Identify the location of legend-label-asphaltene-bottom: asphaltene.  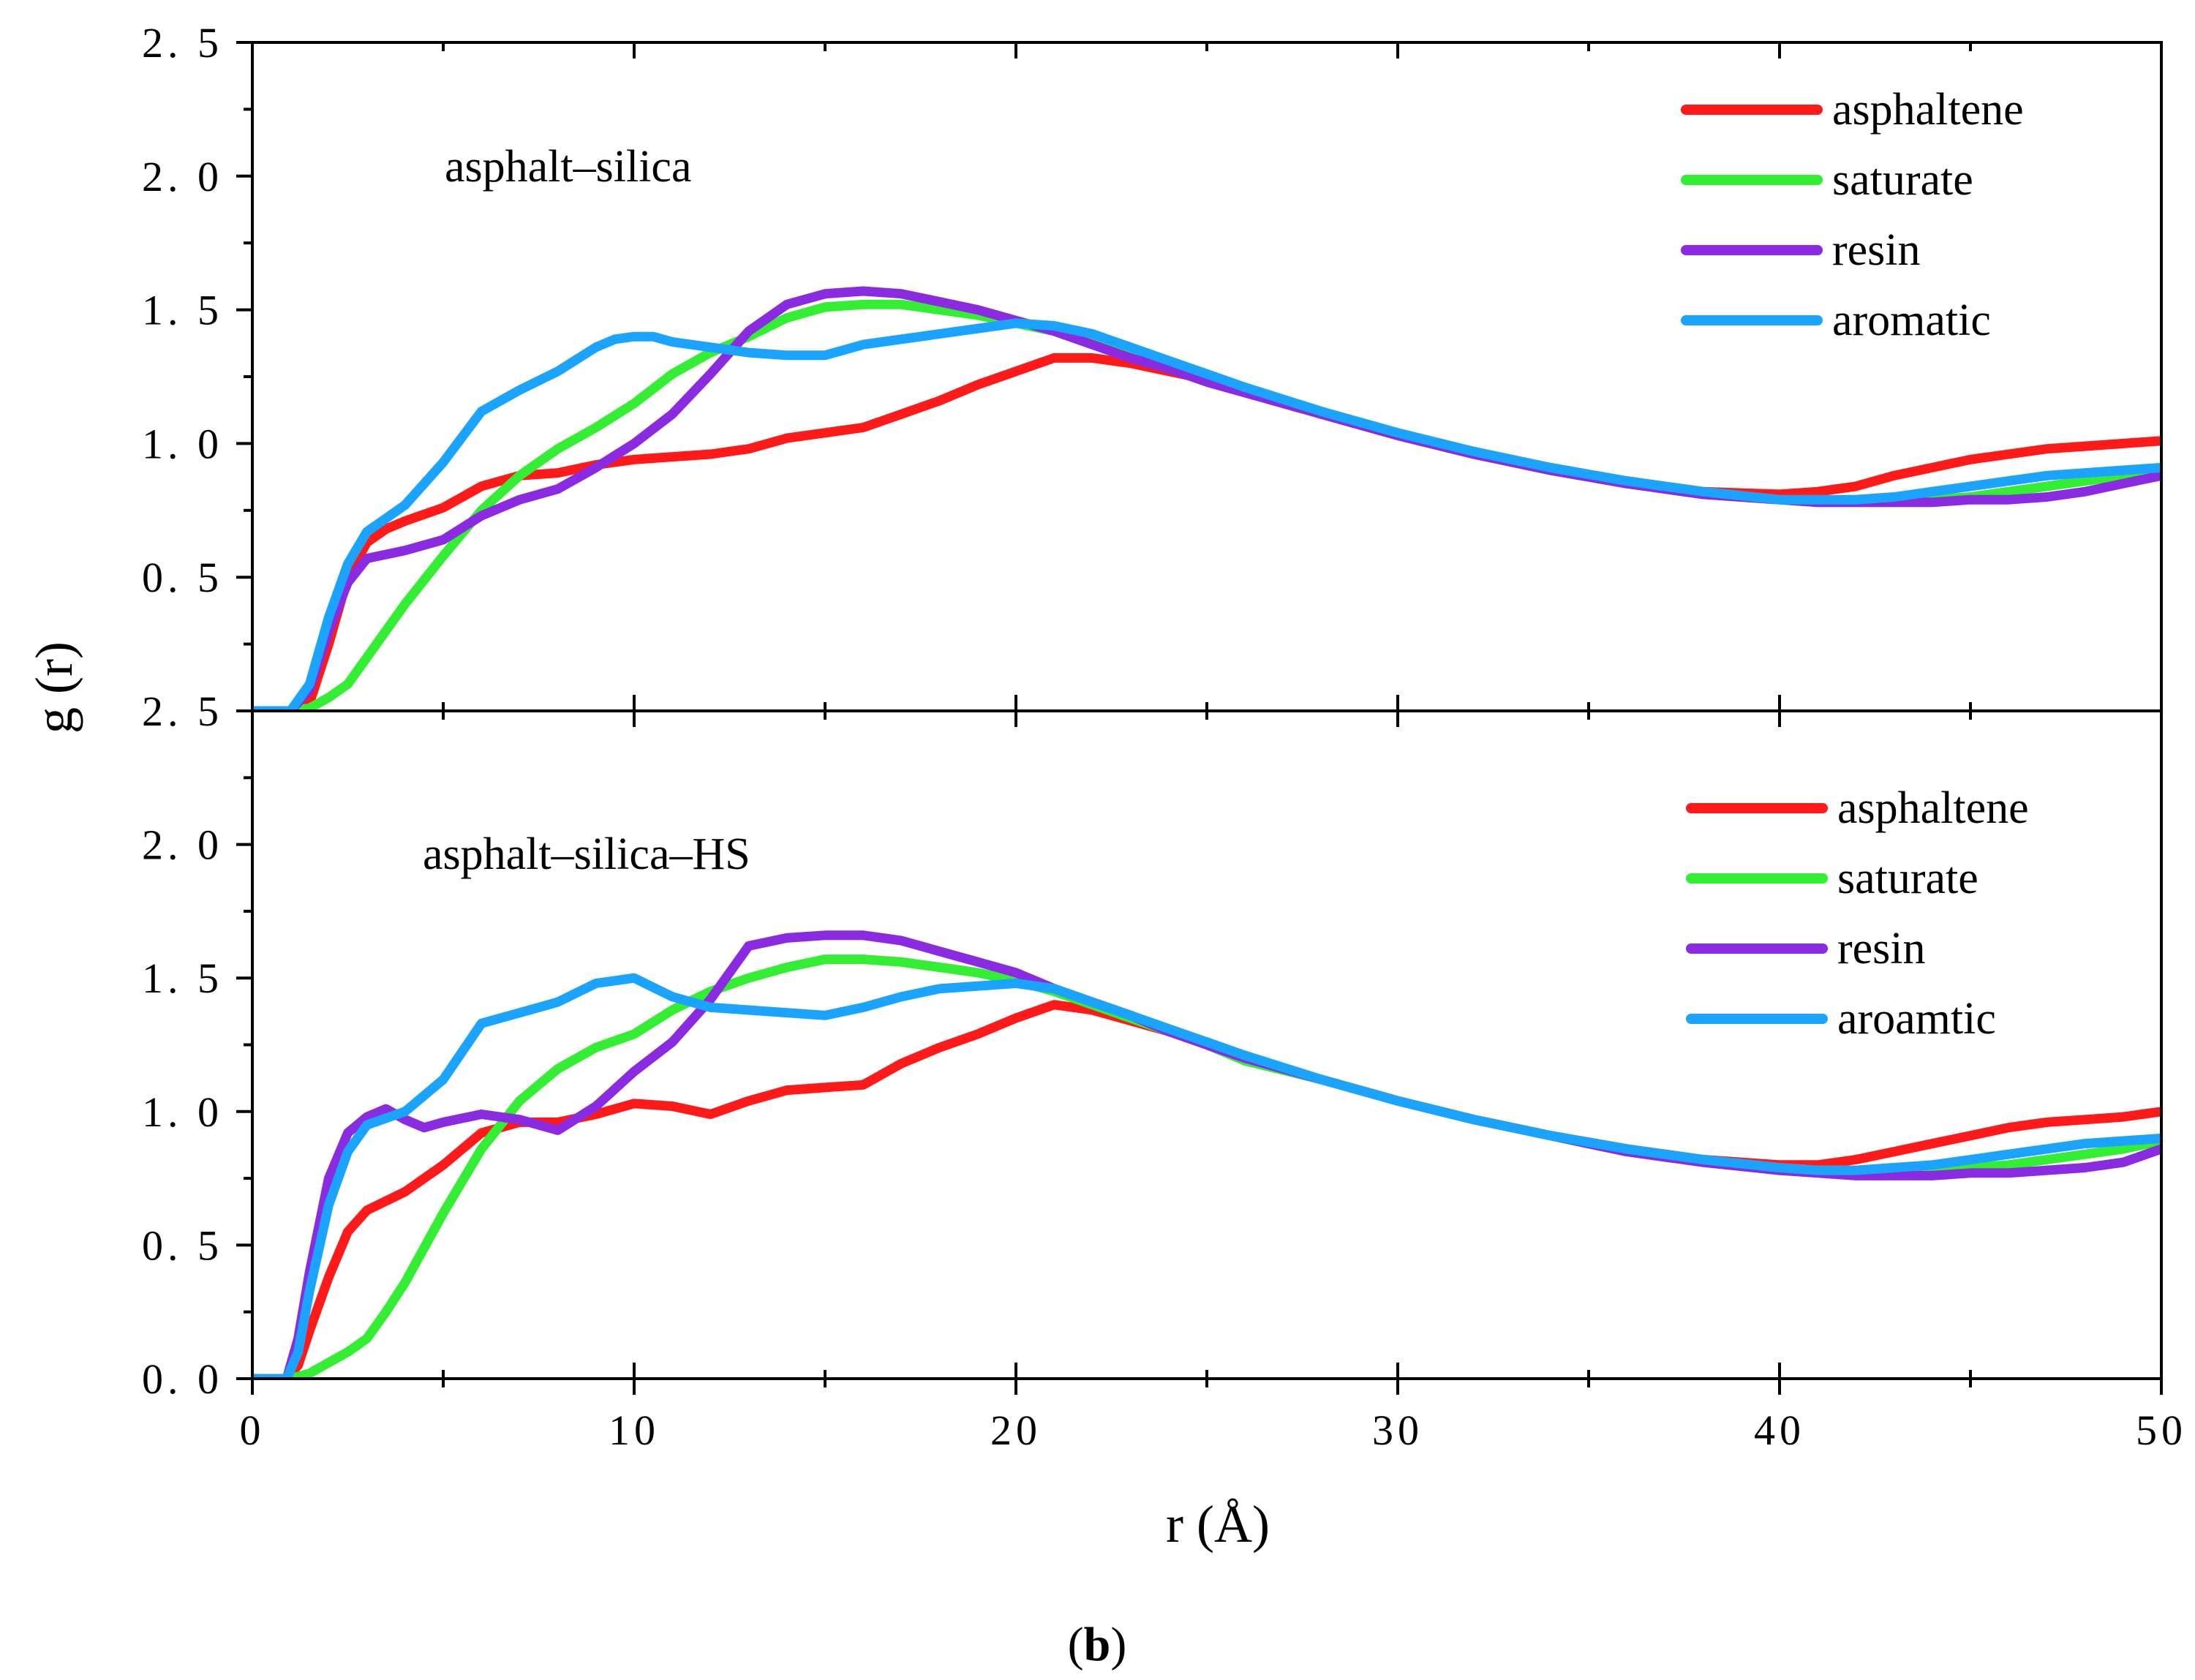
(1933, 808).